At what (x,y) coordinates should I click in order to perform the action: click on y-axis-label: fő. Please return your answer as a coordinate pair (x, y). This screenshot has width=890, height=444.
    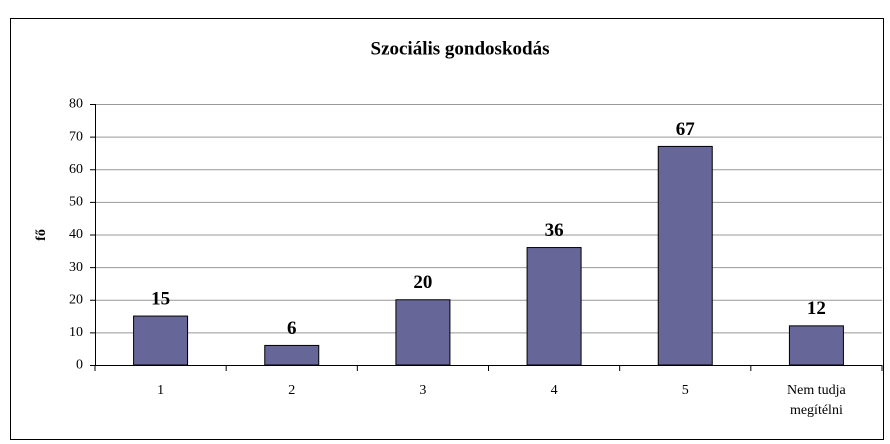
    Looking at the image, I should click on (41, 235).